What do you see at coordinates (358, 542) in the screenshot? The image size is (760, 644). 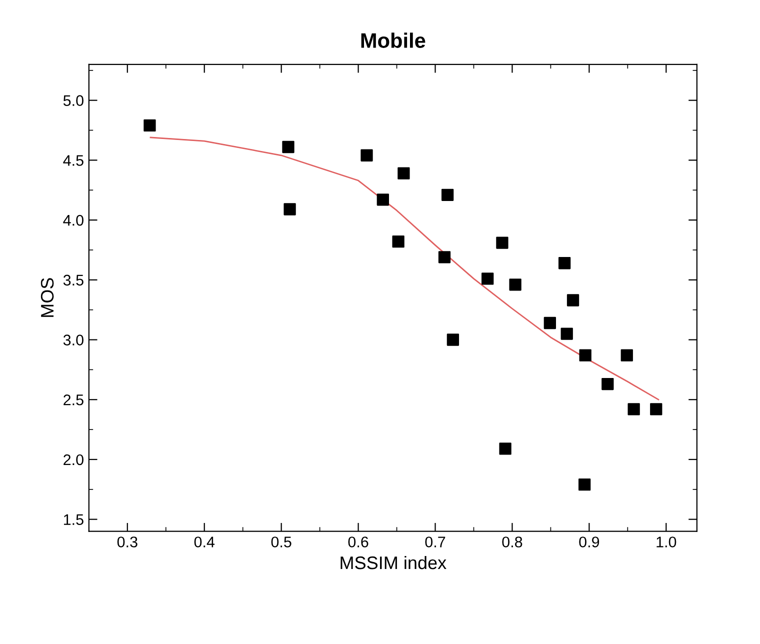 I see `x-tick-label: 0.6` at bounding box center [358, 542].